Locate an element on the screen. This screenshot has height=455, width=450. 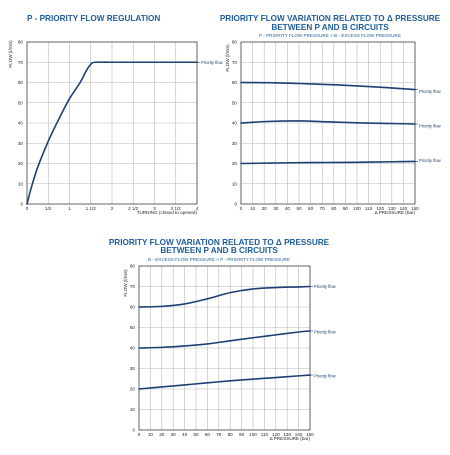
x-tick-label: 1/2 is located at coordinates (48, 208).